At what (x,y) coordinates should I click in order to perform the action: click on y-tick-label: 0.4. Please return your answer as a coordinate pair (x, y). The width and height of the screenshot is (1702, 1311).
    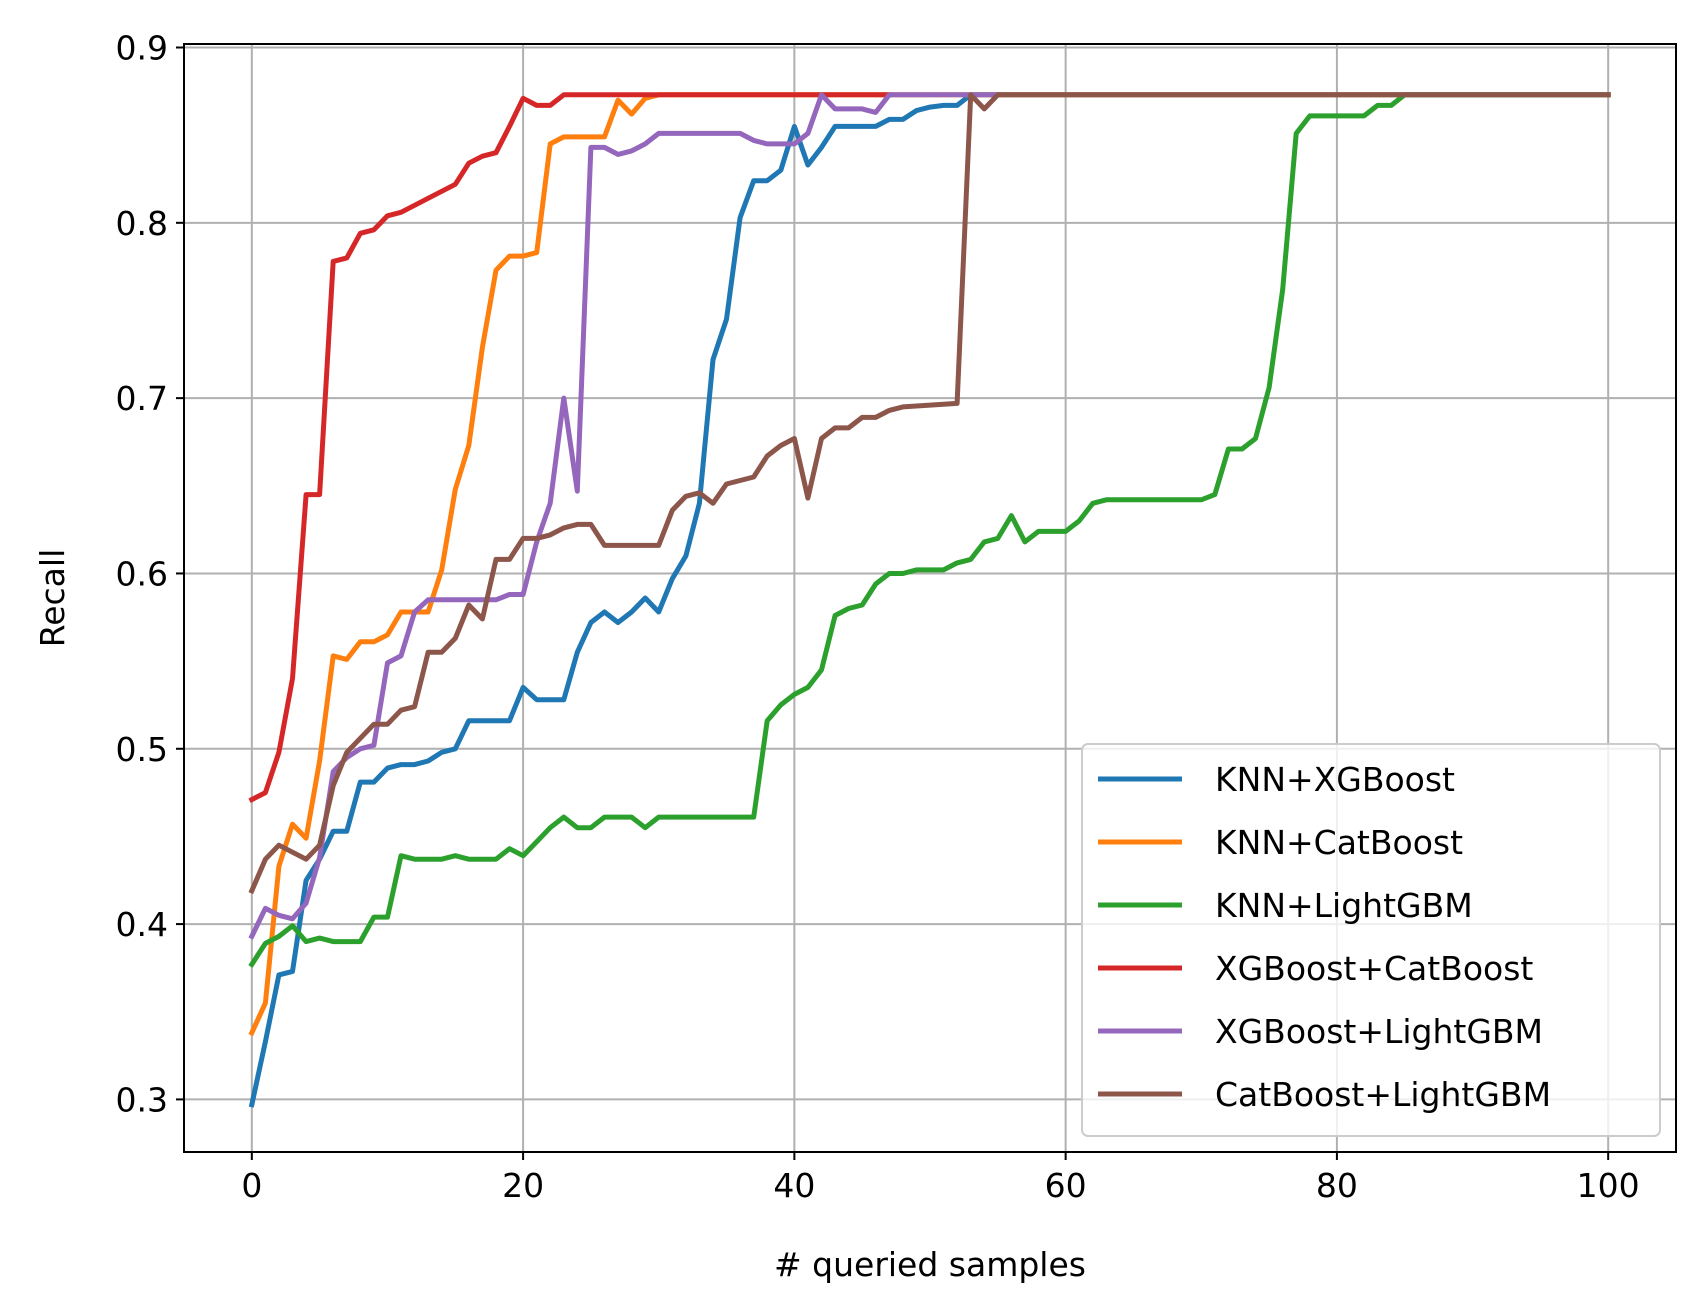
    Looking at the image, I should click on (142, 924).